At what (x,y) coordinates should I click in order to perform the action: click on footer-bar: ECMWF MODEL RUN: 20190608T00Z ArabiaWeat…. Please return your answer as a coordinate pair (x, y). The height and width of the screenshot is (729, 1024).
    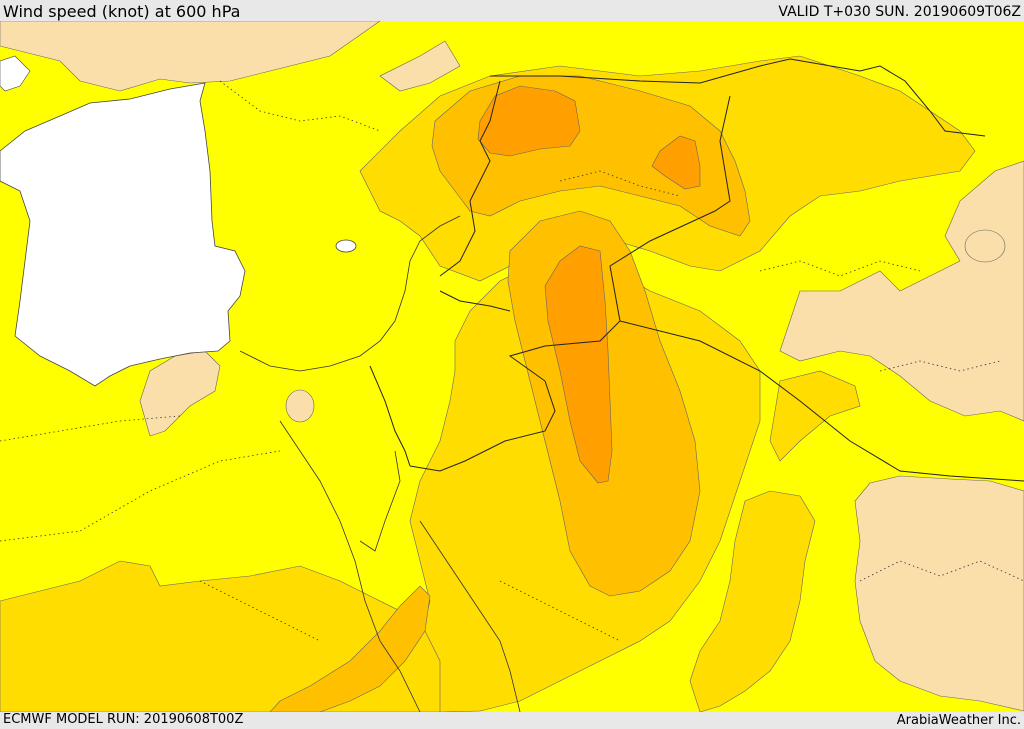
    Looking at the image, I should click on (512, 720).